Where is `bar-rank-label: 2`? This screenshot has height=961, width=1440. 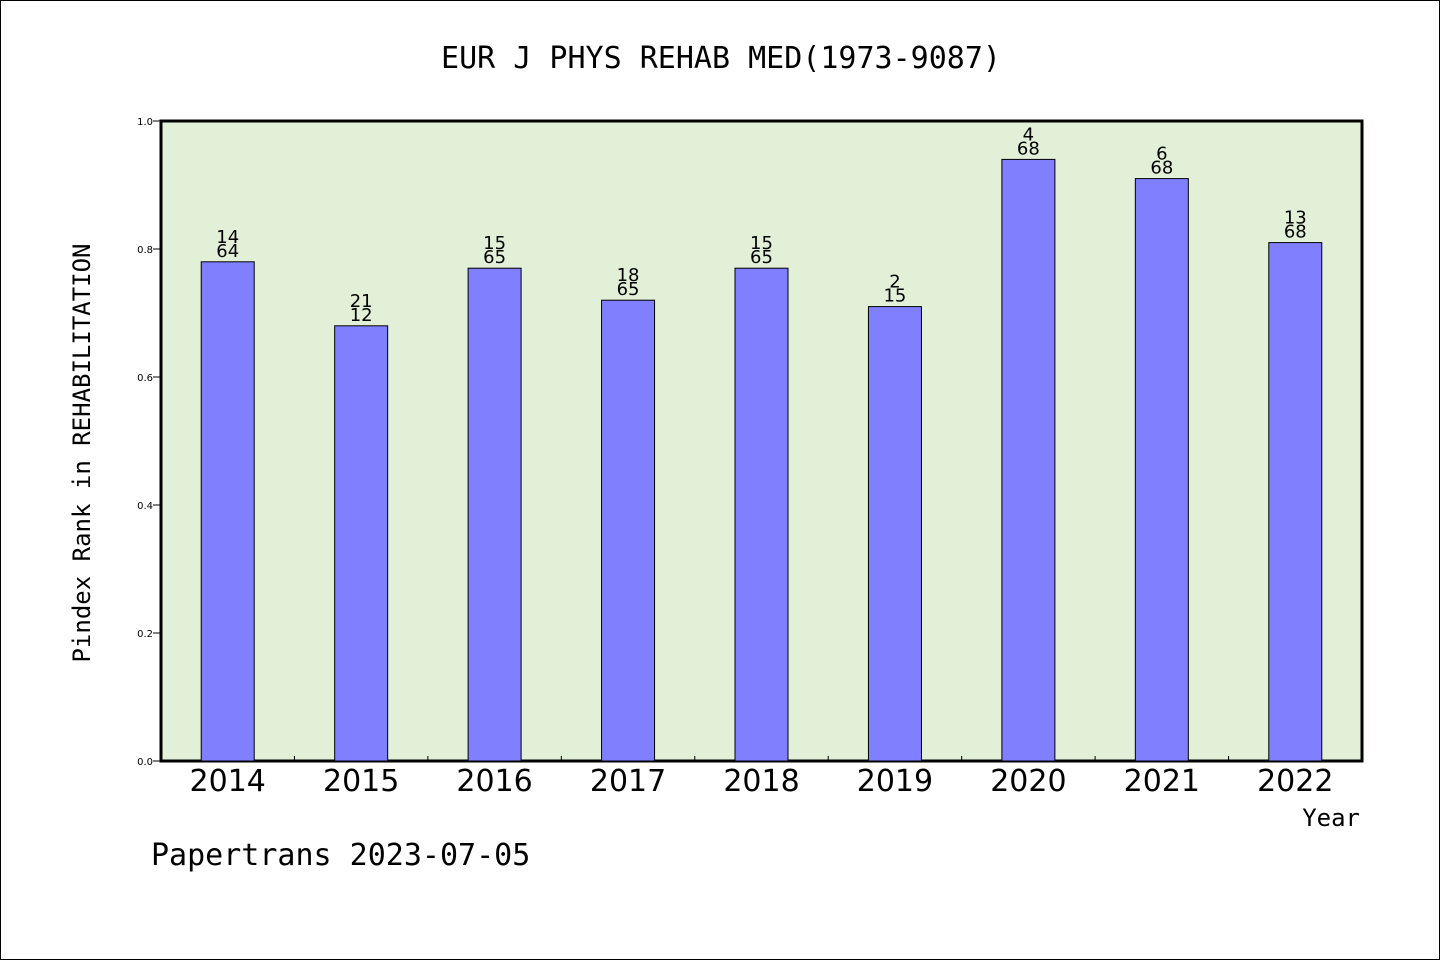 bar-rank-label: 2 is located at coordinates (894, 282).